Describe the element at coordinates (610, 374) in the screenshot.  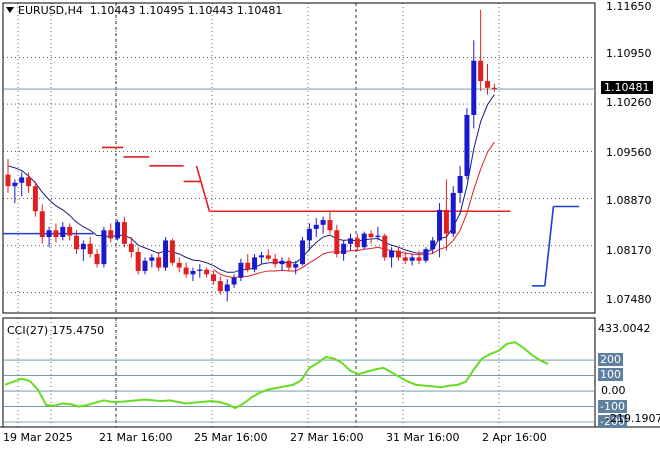
I see `cci-level-100: 100` at that location.